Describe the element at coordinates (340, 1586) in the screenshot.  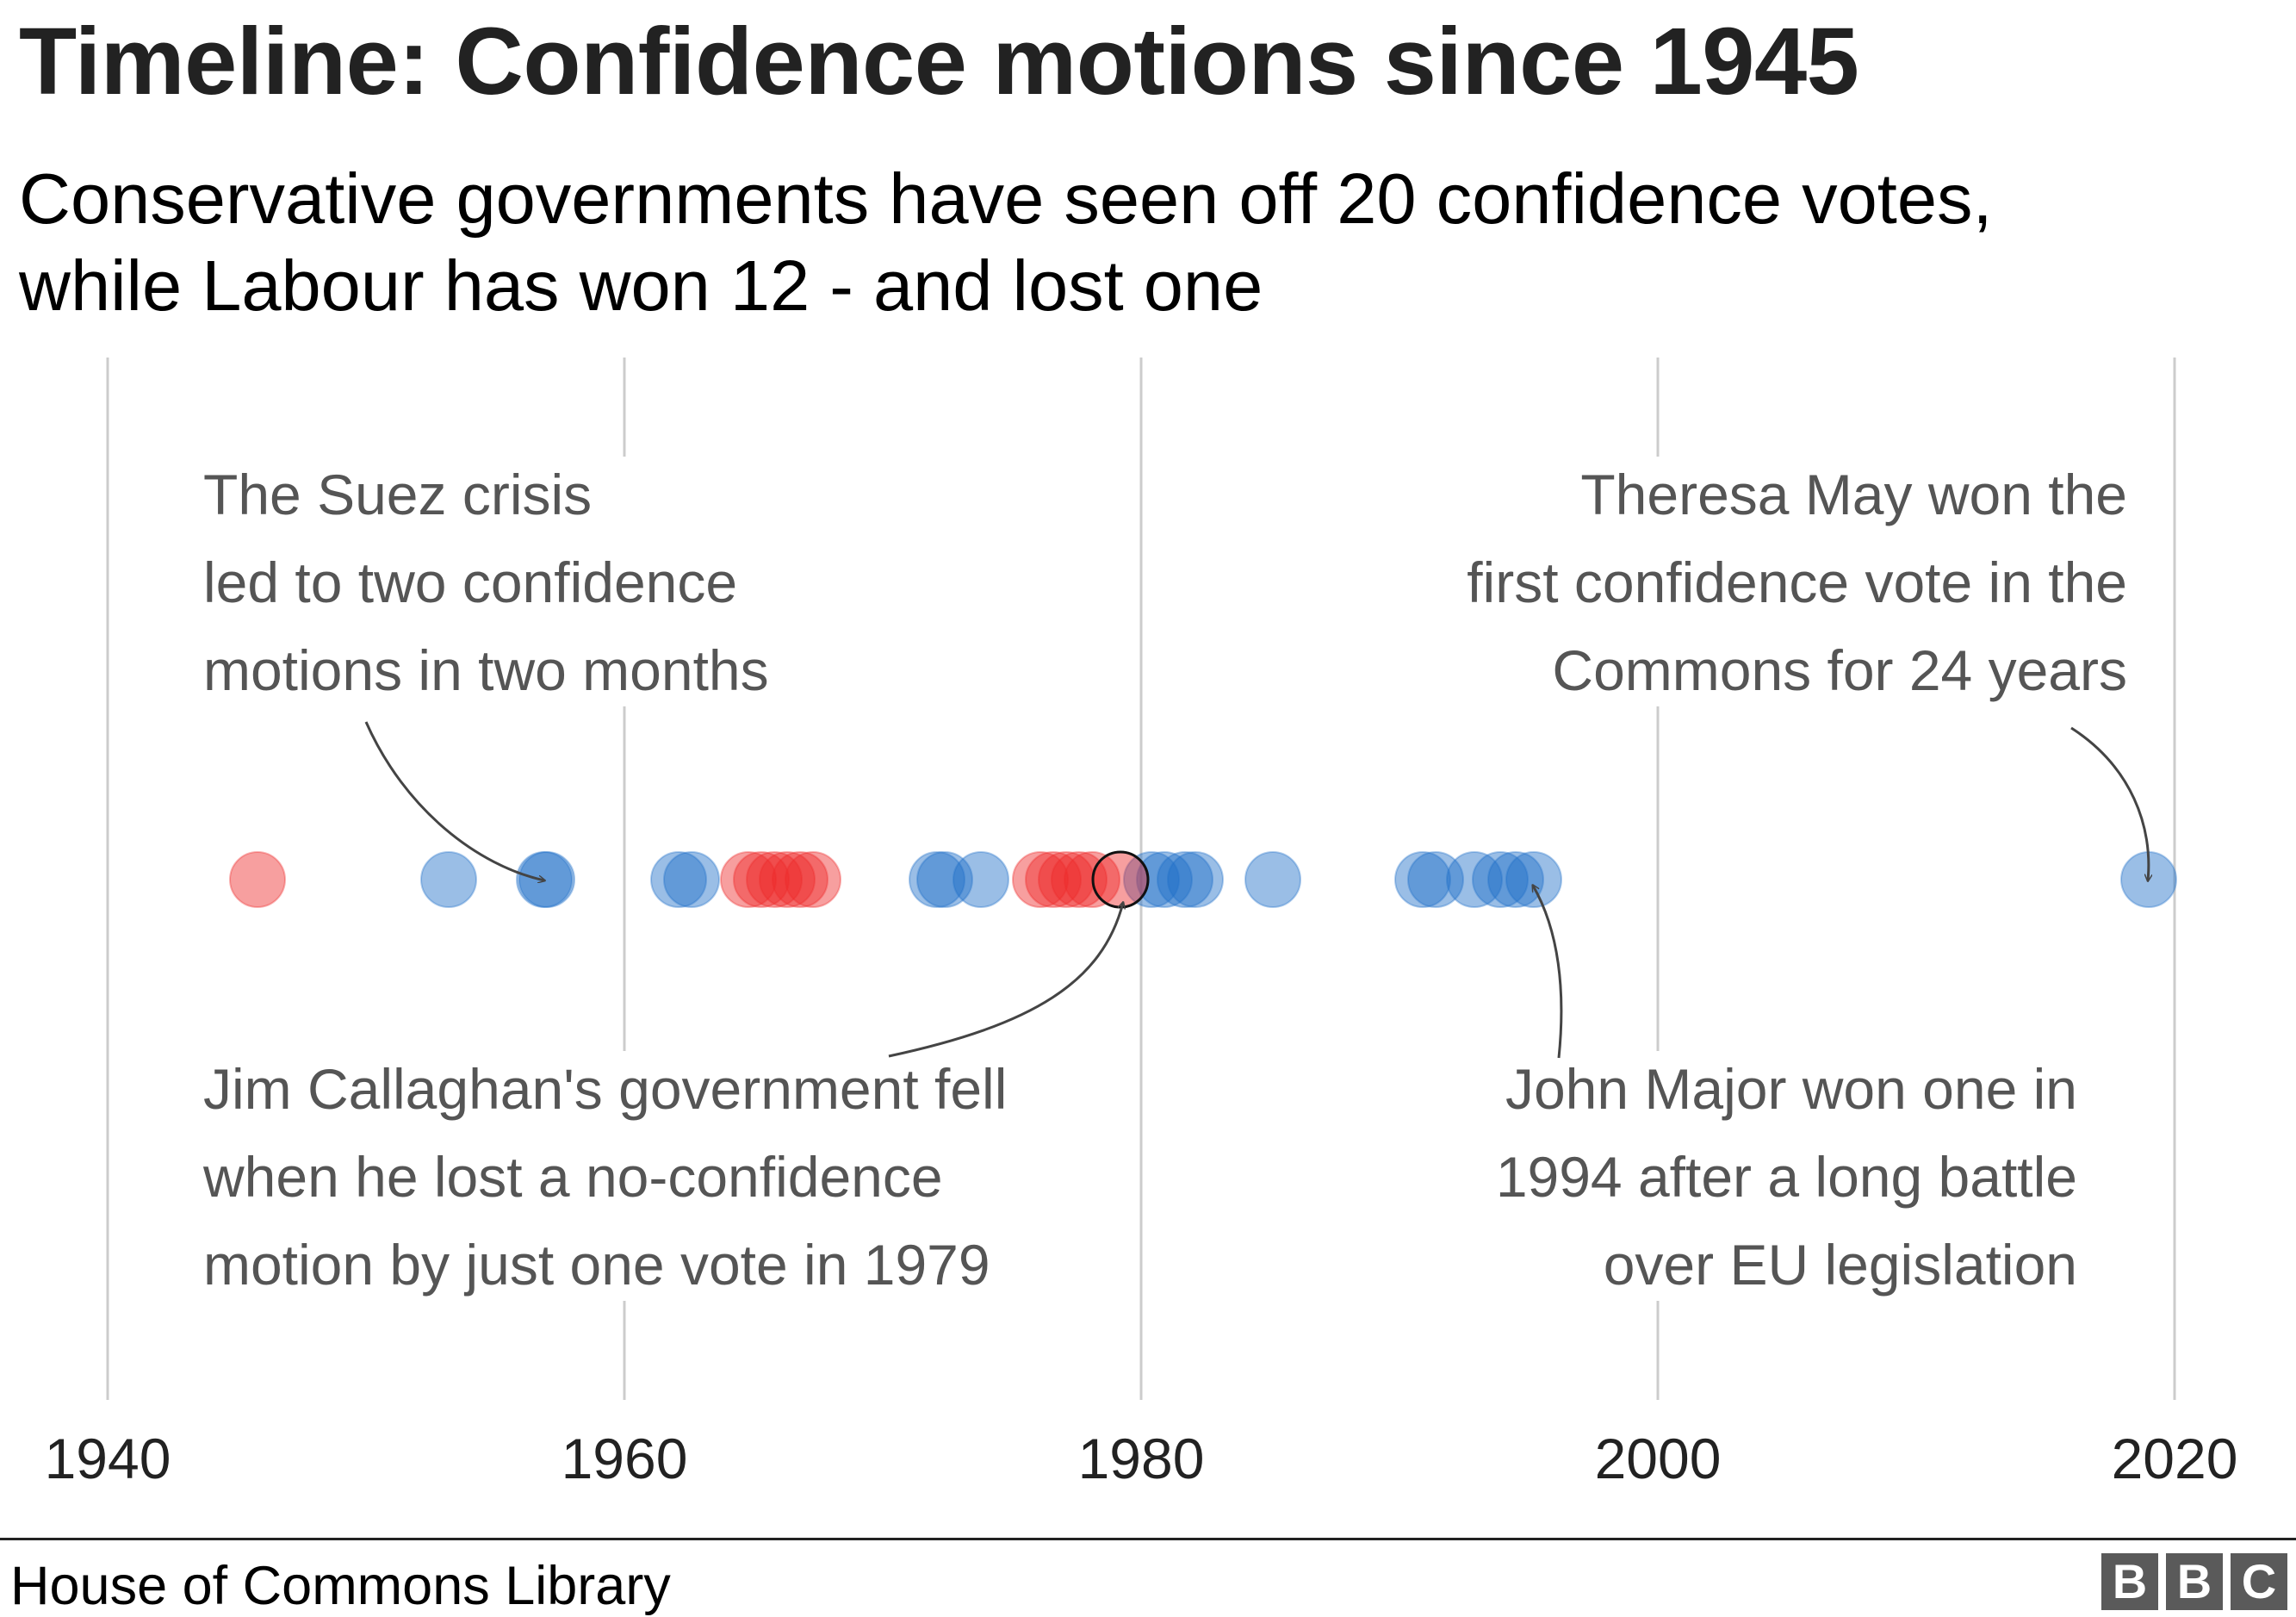
I see `source-label: House of Commons Library` at that location.